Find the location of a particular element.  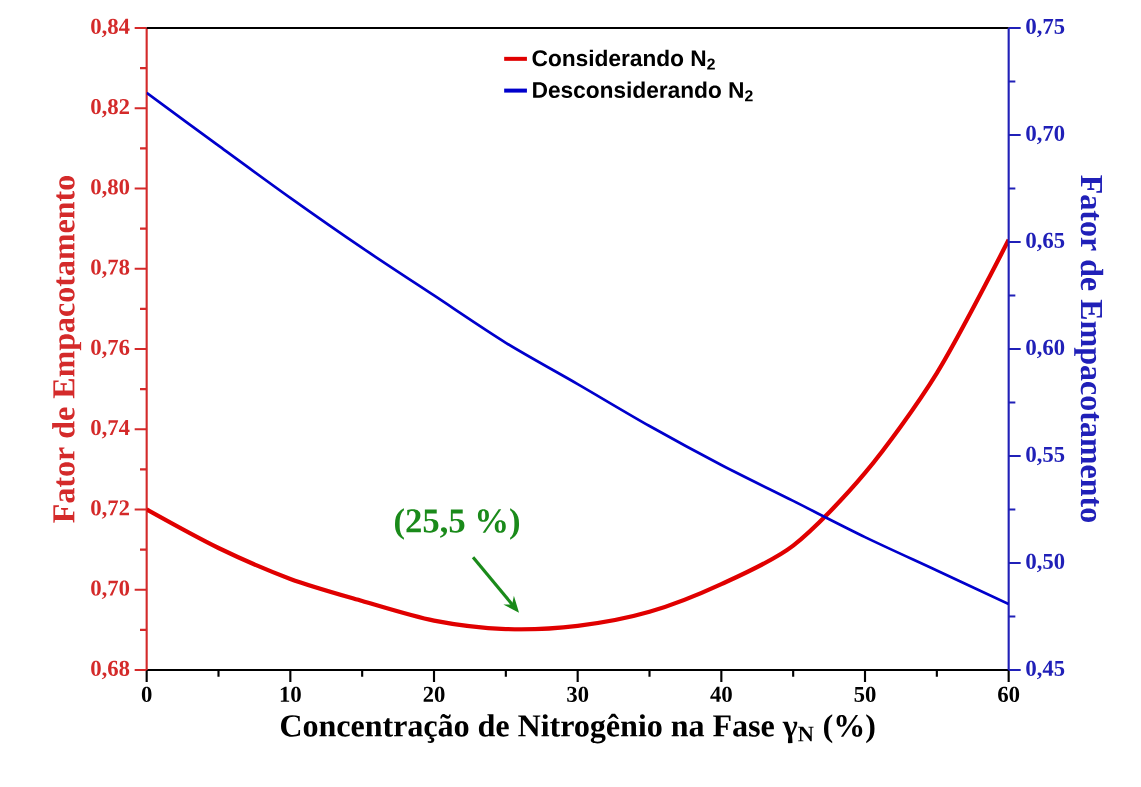

y-tick-label: 0,68 is located at coordinates (110, 670).